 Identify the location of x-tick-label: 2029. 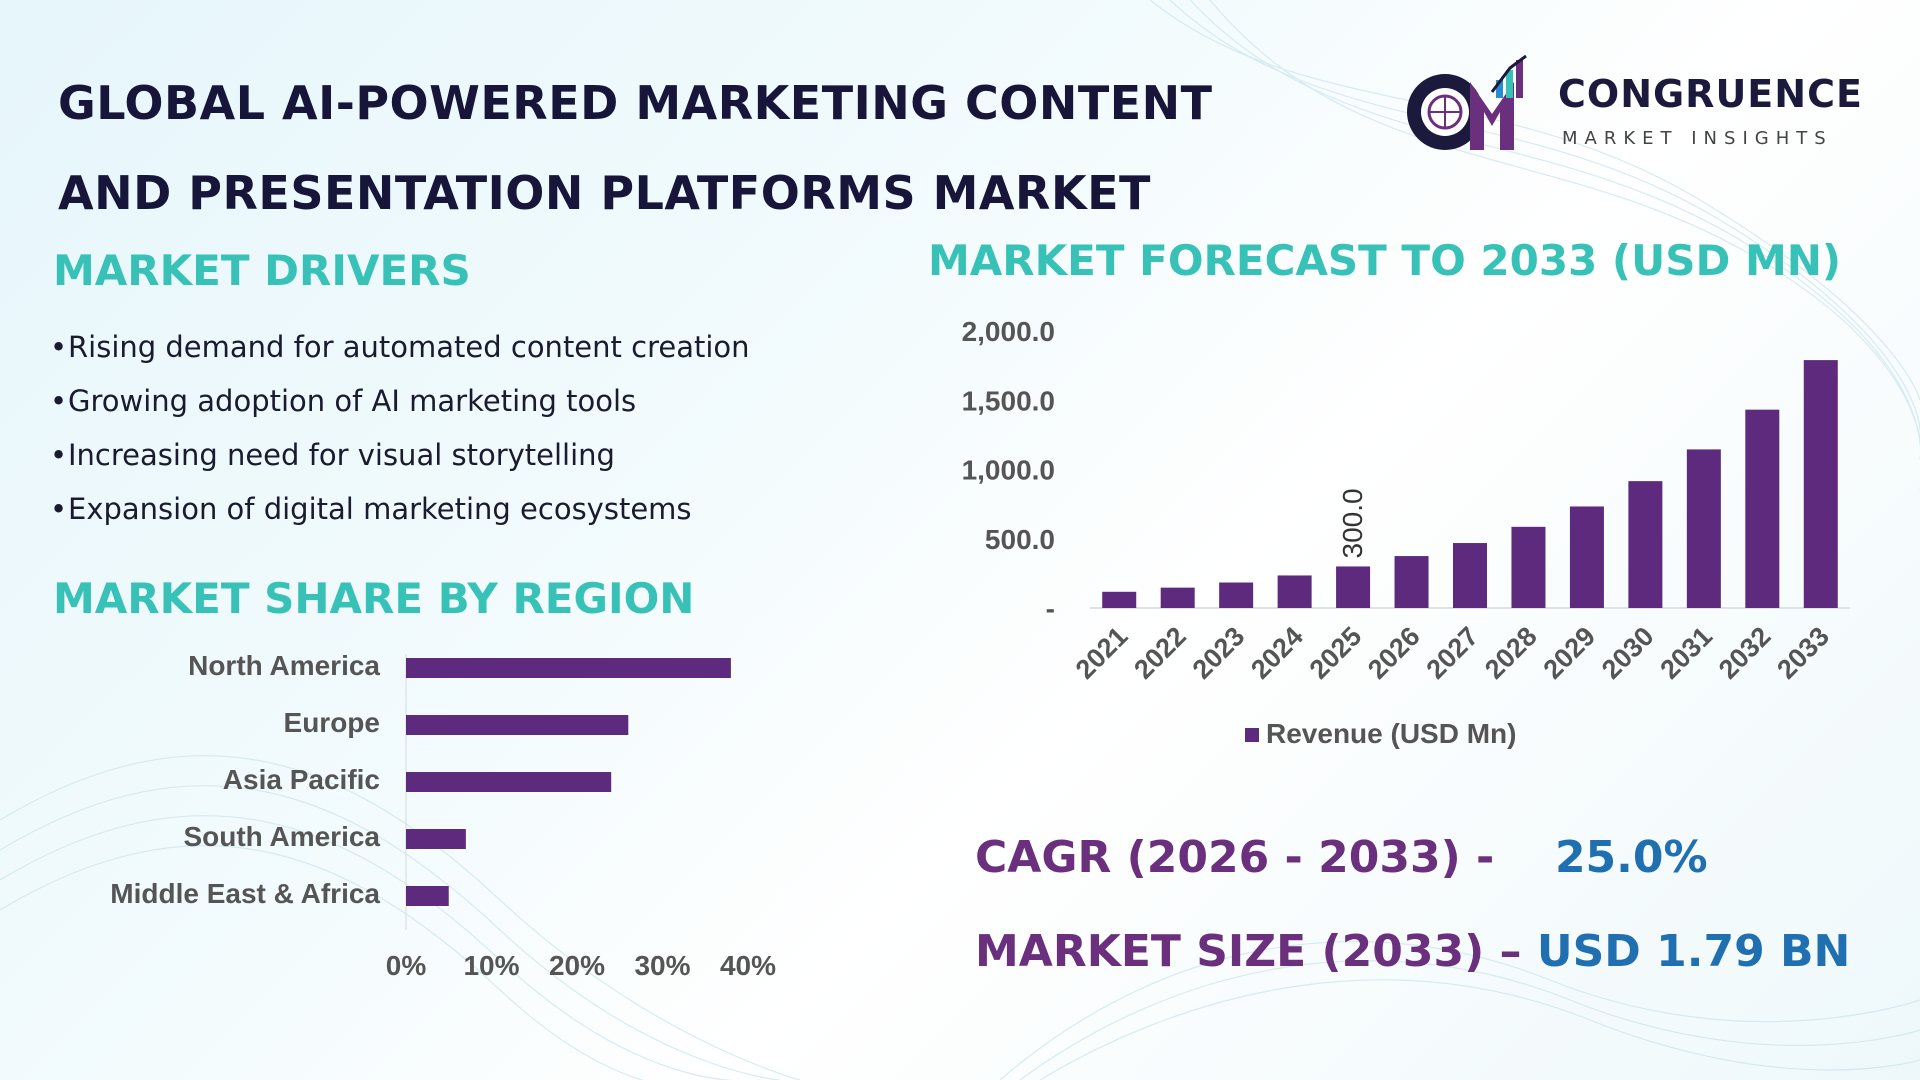
(1569, 653).